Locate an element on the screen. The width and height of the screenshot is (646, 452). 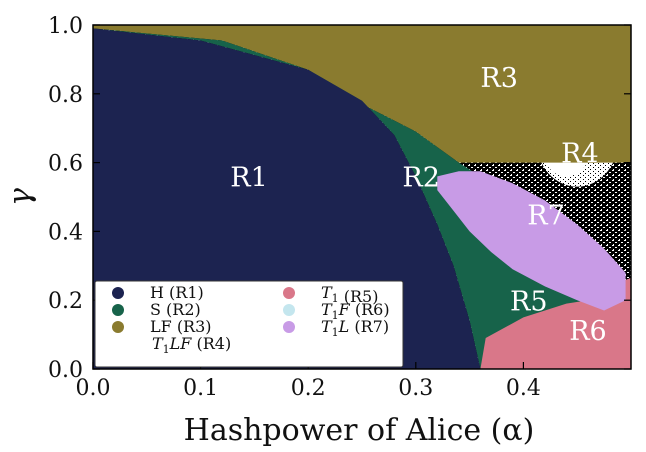
y-tick-label: 0.0 is located at coordinates (65, 370).